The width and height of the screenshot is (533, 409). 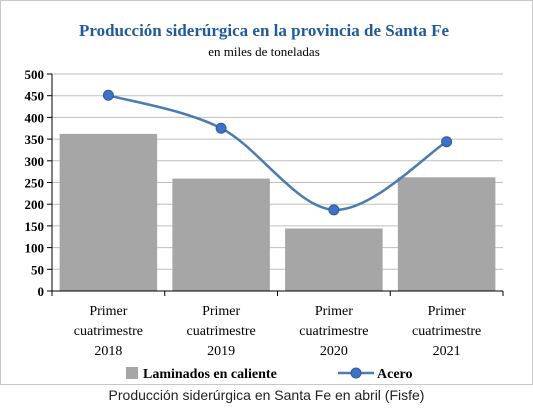 I want to click on x-tick-label: 2018, so click(x=108, y=351).